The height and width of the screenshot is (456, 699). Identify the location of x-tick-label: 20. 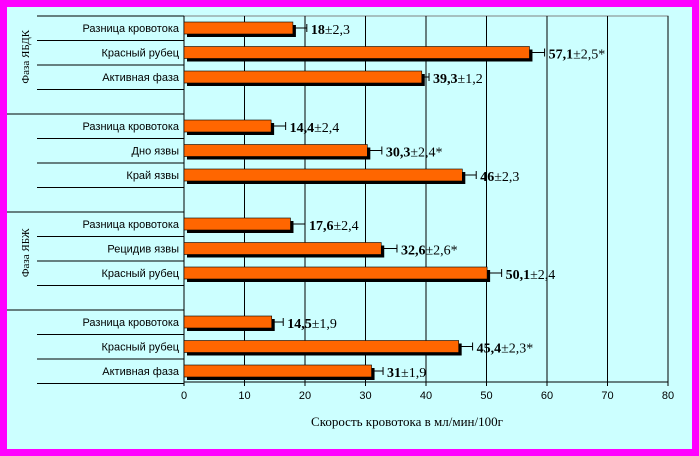
(305, 396).